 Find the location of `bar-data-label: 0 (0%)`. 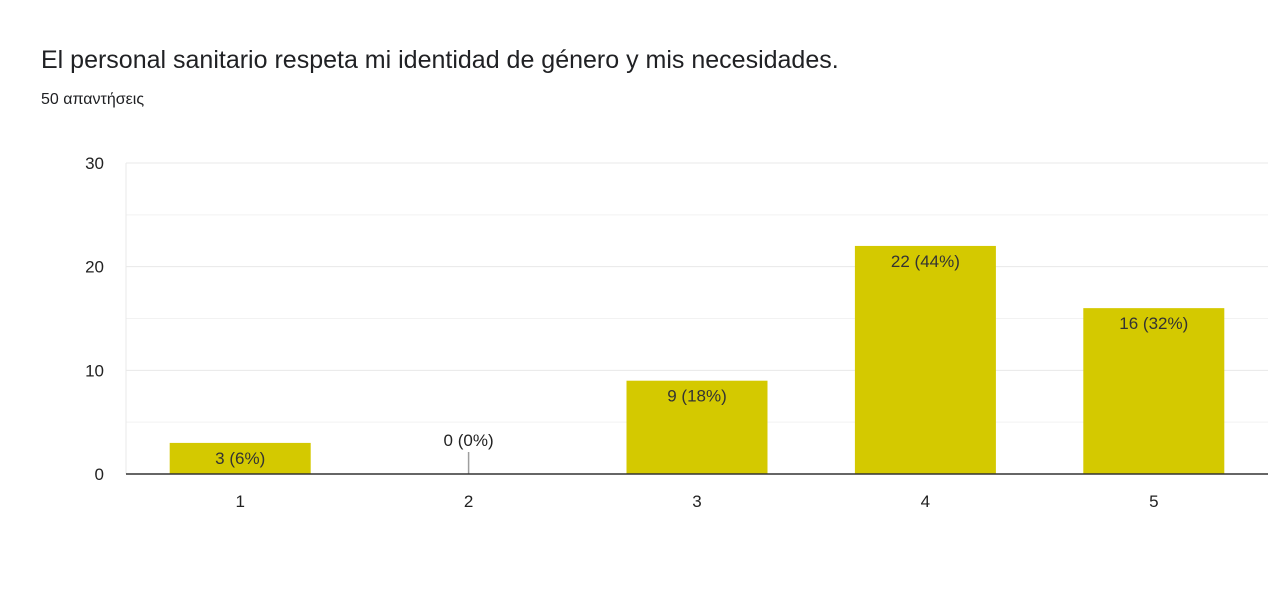

bar-data-label: 0 (0%) is located at coordinates (469, 440).